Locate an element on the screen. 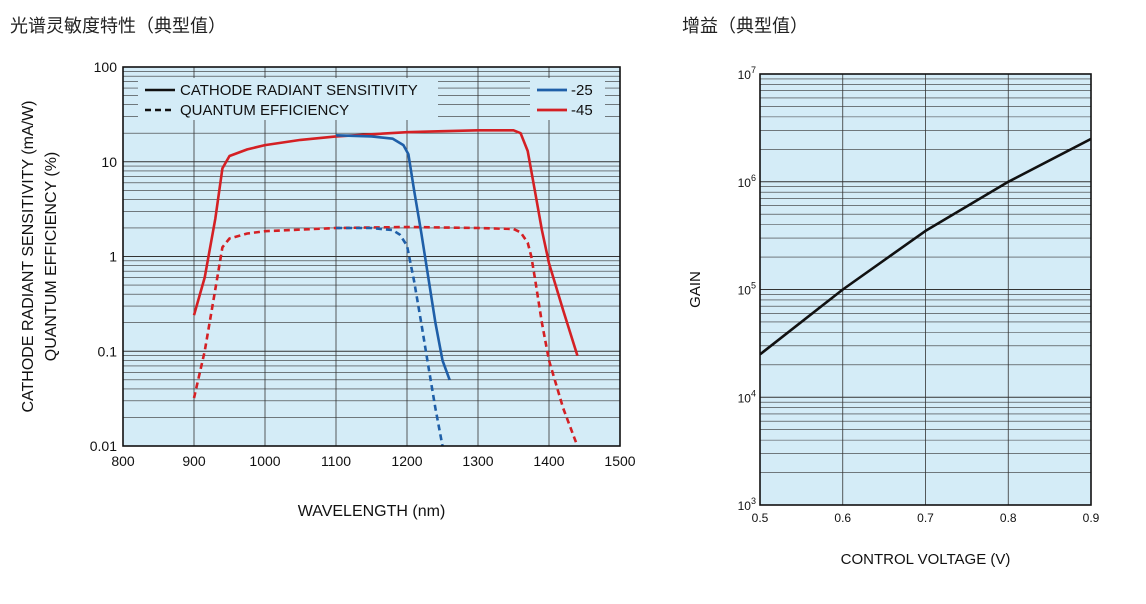 Image resolution: width=1146 pixels, height=604 pixels. left-chart-title: 光谱灵敏度特性（典型值） is located at coordinates (118, 26).